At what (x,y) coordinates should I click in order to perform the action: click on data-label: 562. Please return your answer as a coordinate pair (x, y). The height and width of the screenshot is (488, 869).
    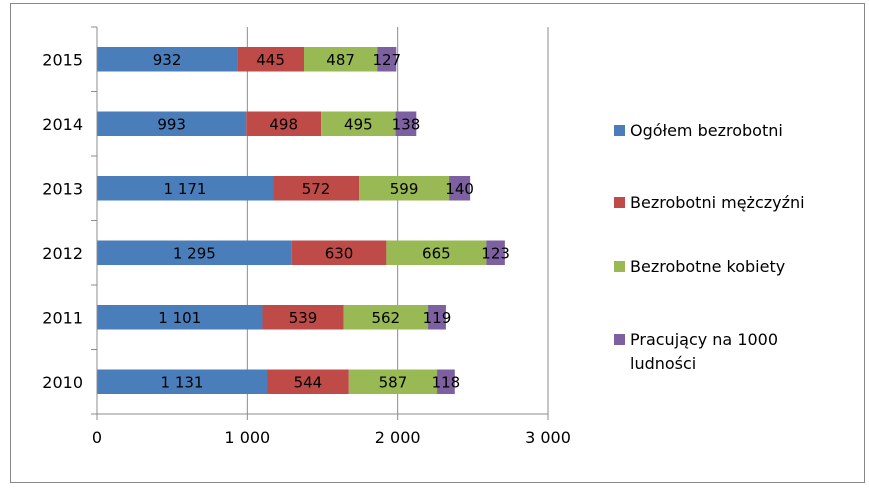
    Looking at the image, I should click on (385, 318).